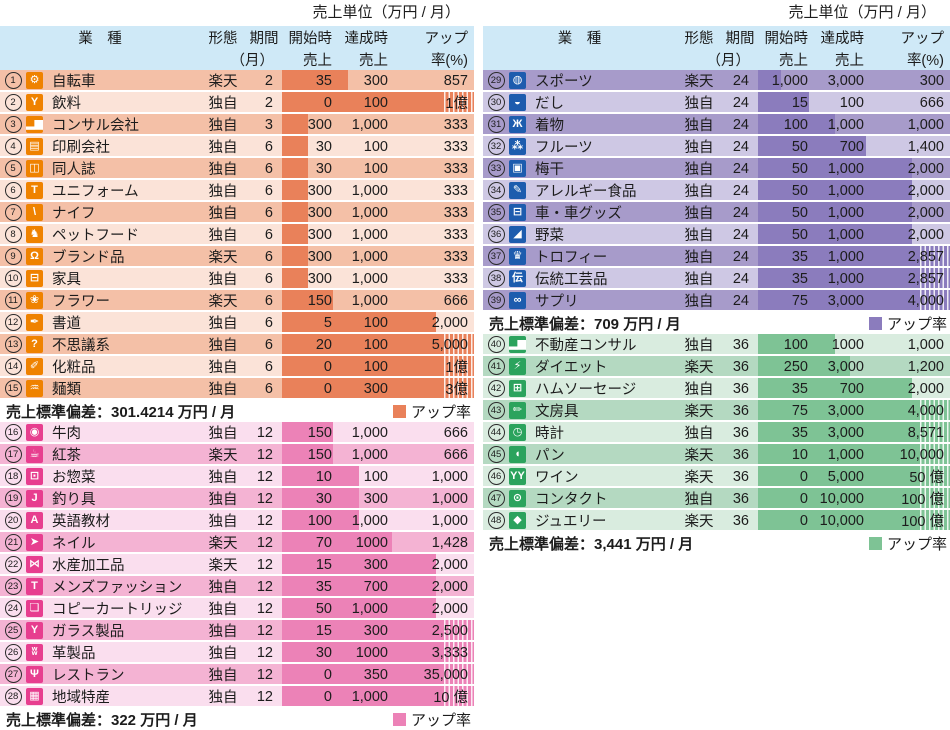  I want to click on period-cell: 6, so click(268, 234).